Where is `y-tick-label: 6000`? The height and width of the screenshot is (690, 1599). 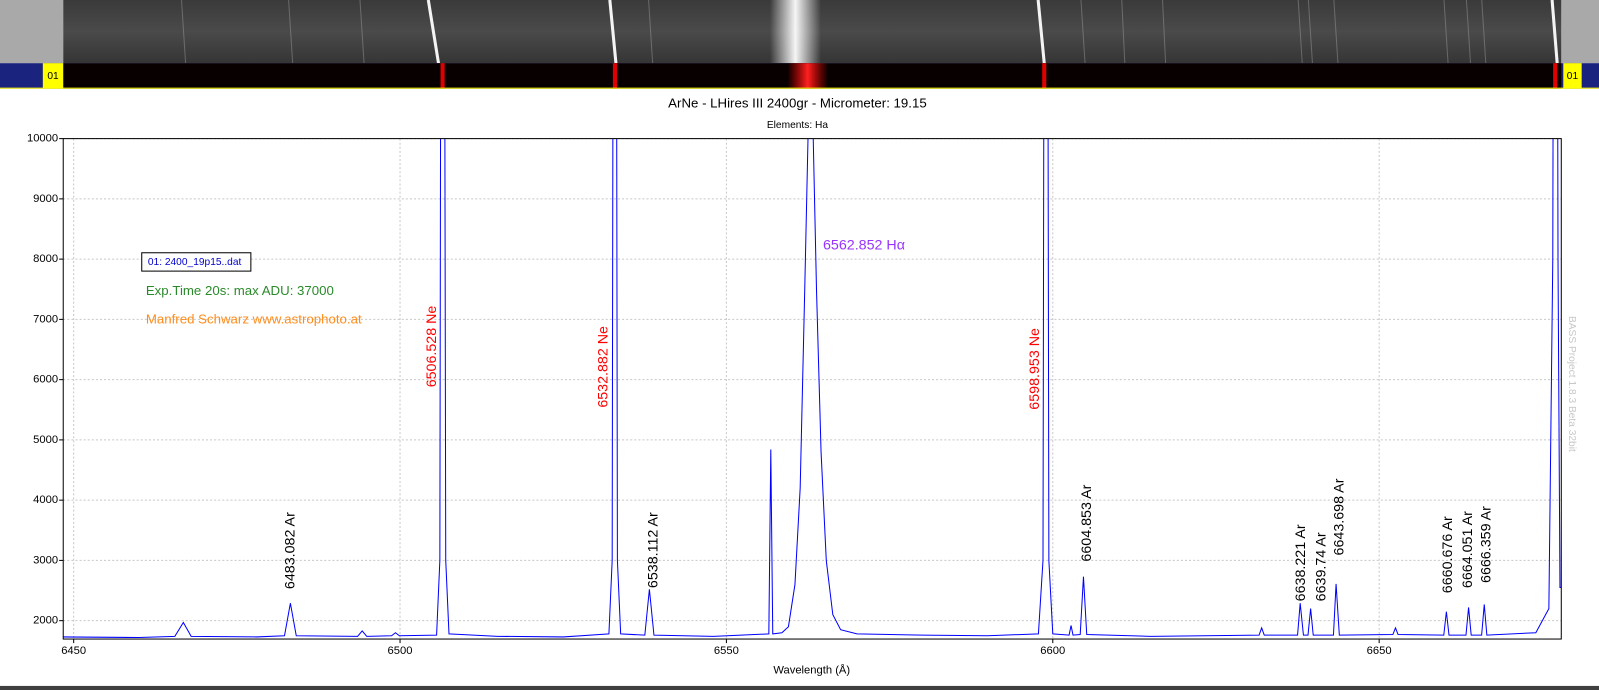 y-tick-label: 6000 is located at coordinates (45, 380).